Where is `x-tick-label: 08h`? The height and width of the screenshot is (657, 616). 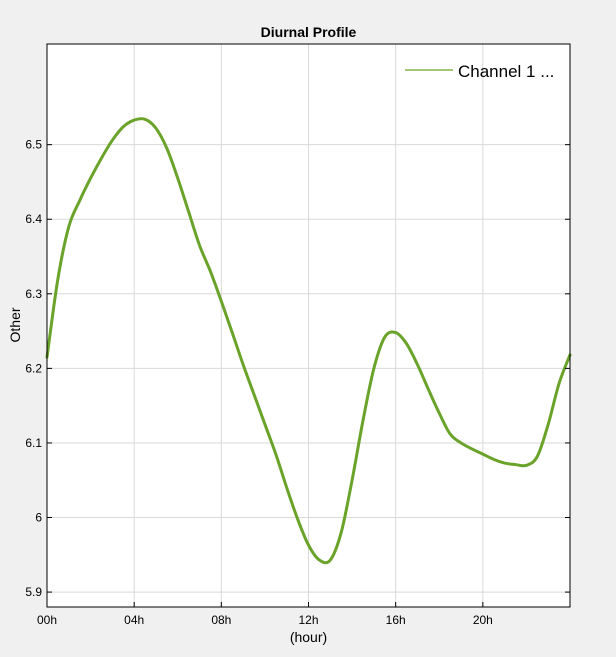
x-tick-label: 08h is located at coordinates (221, 620).